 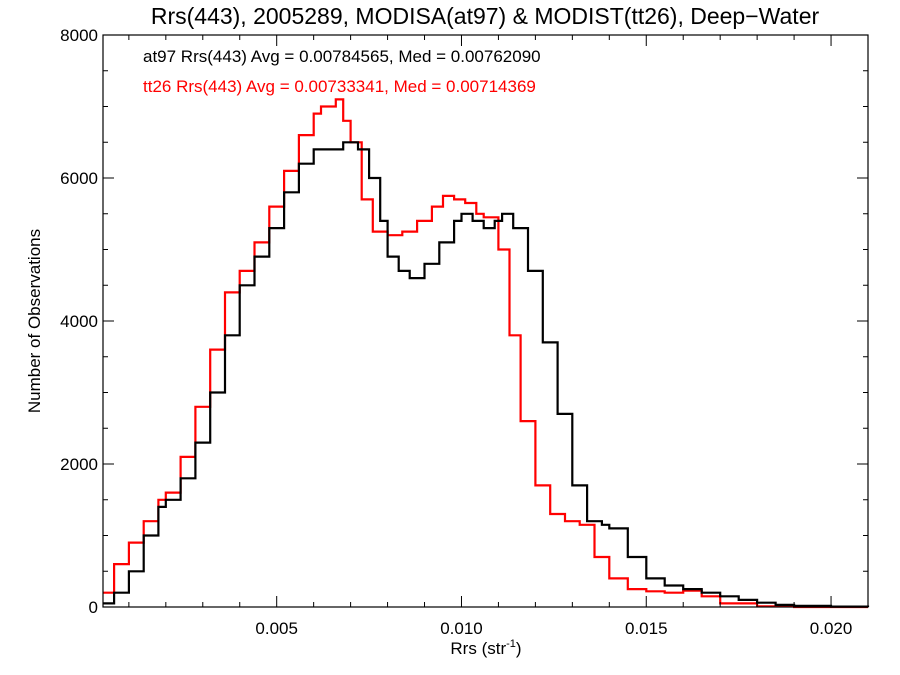 What do you see at coordinates (519, 648) in the screenshot?
I see `x-axis-label-close: )` at bounding box center [519, 648].